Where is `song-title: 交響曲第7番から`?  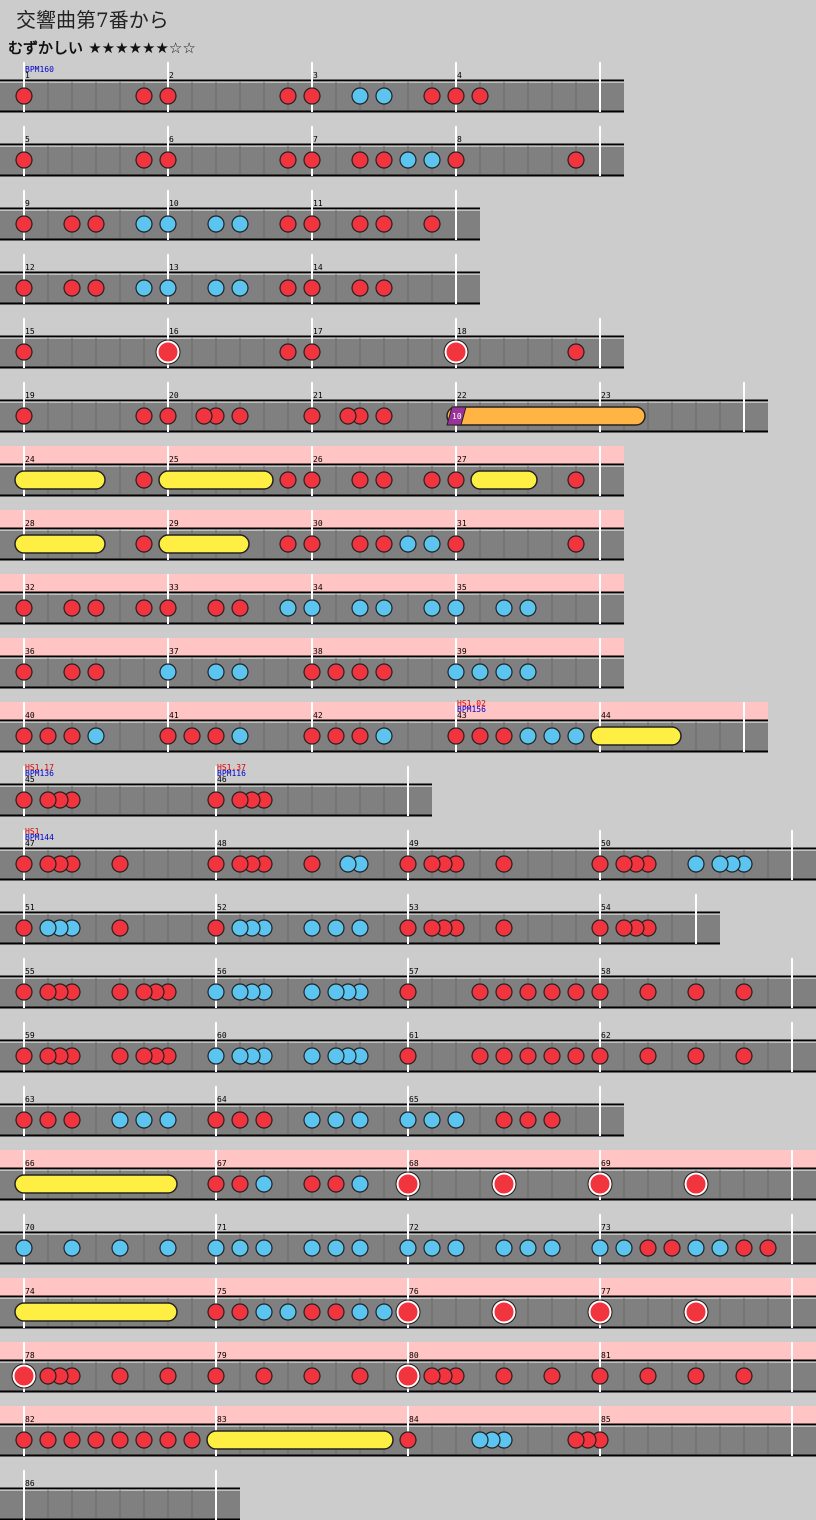
song-title: 交響曲第7番から is located at coordinates (92, 20).